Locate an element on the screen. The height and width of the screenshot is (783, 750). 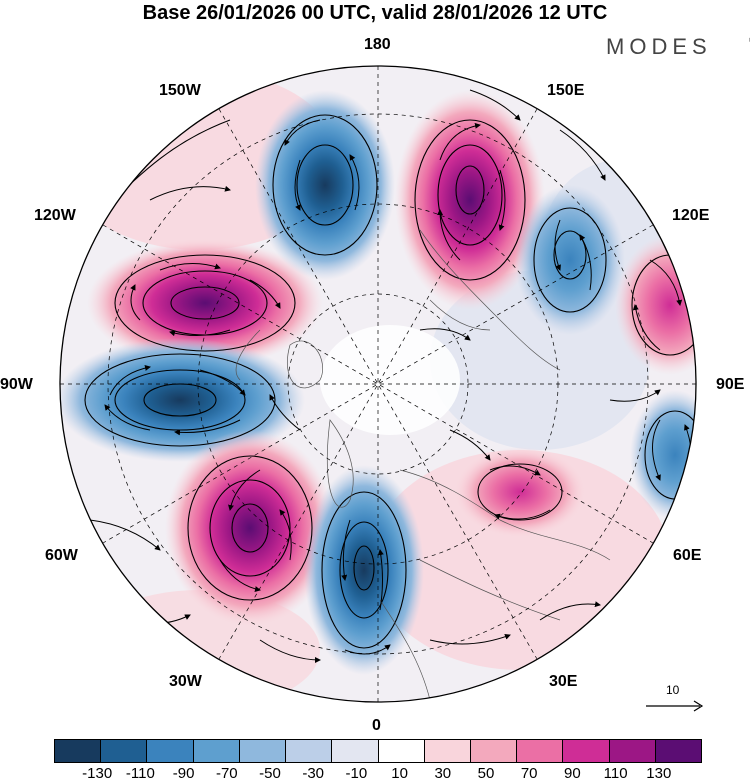
colorbar-tick-label: -130 is located at coordinates (97, 773).